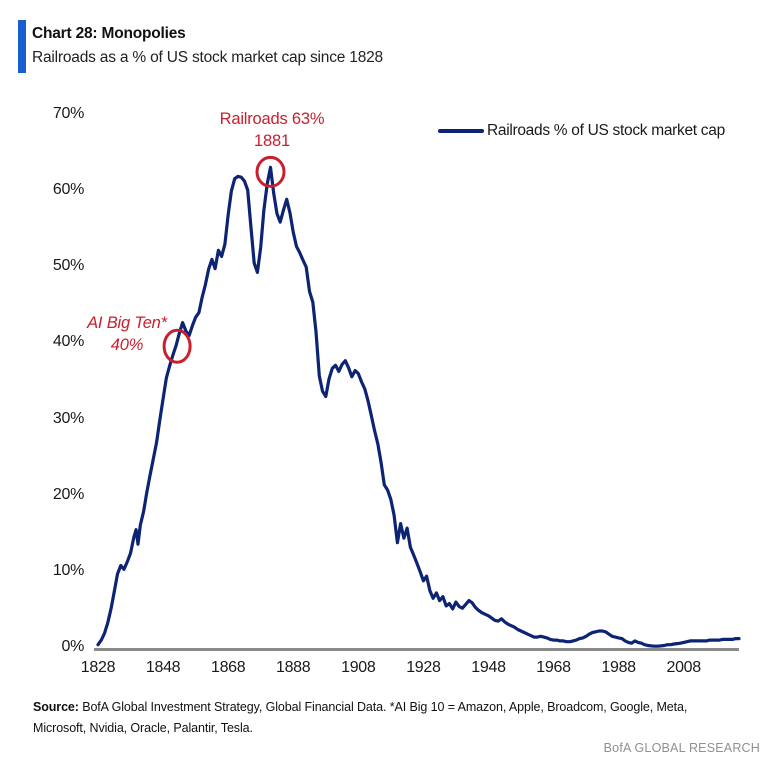 The image size is (772, 770). I want to click on legend-label: Railroads % of US stock market cap, so click(606, 130).